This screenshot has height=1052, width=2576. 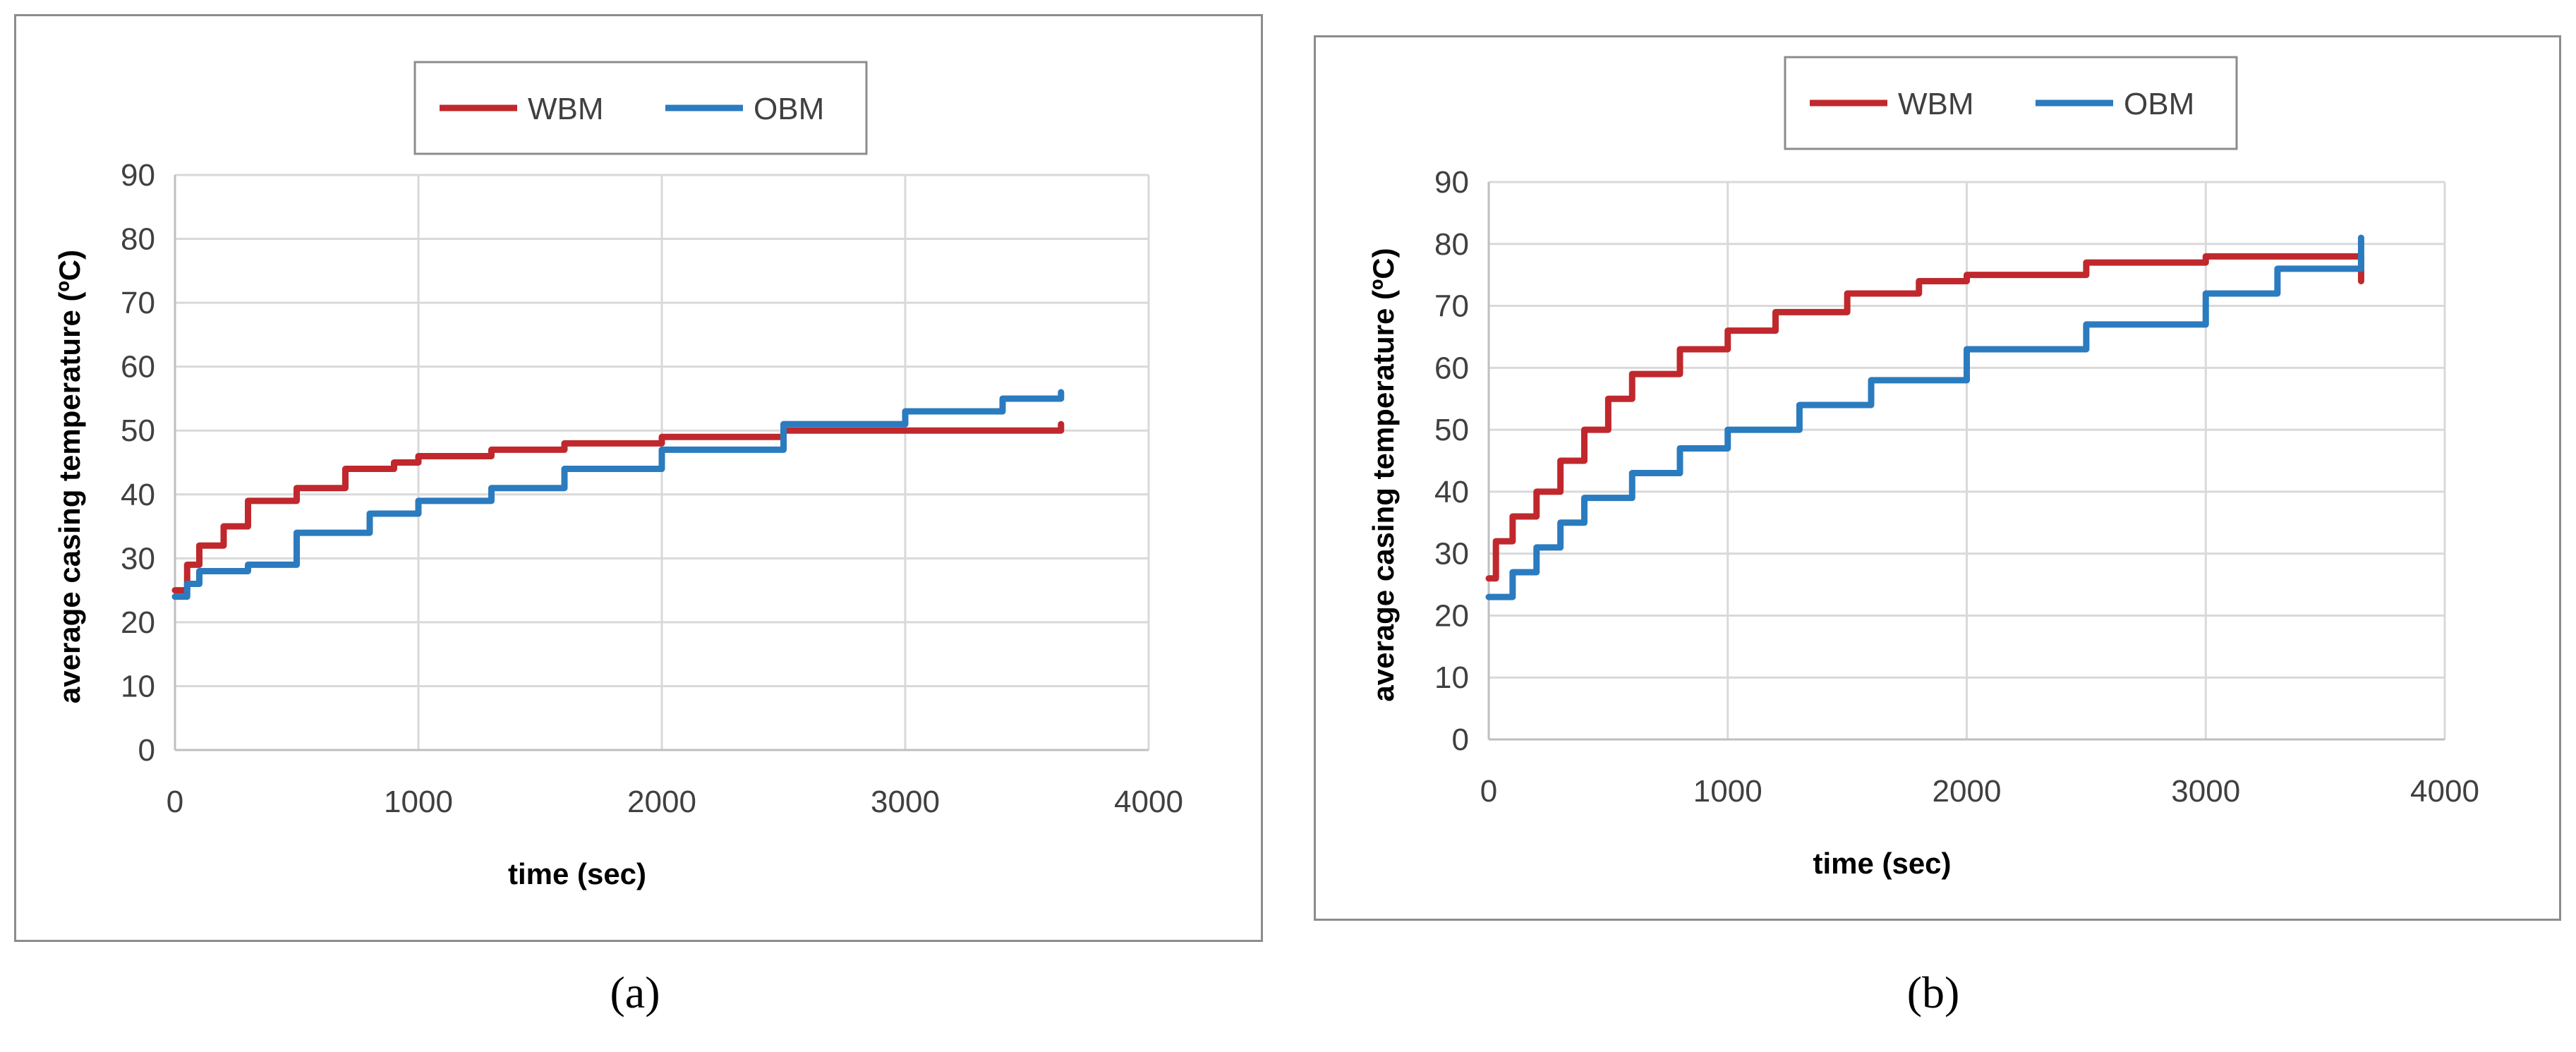 What do you see at coordinates (1451, 182) in the screenshot?
I see `chart-b-y-tick-label: 90` at bounding box center [1451, 182].